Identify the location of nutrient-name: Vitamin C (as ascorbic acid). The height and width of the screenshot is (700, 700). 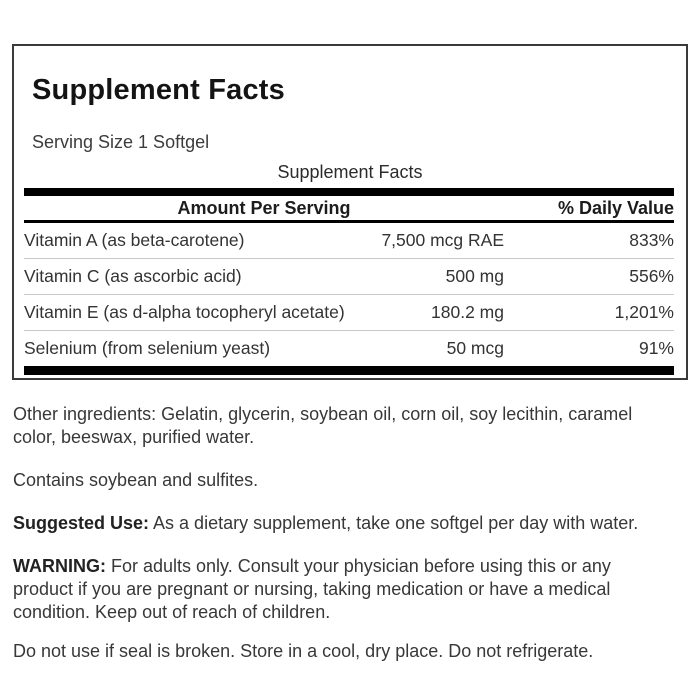
(133, 276).